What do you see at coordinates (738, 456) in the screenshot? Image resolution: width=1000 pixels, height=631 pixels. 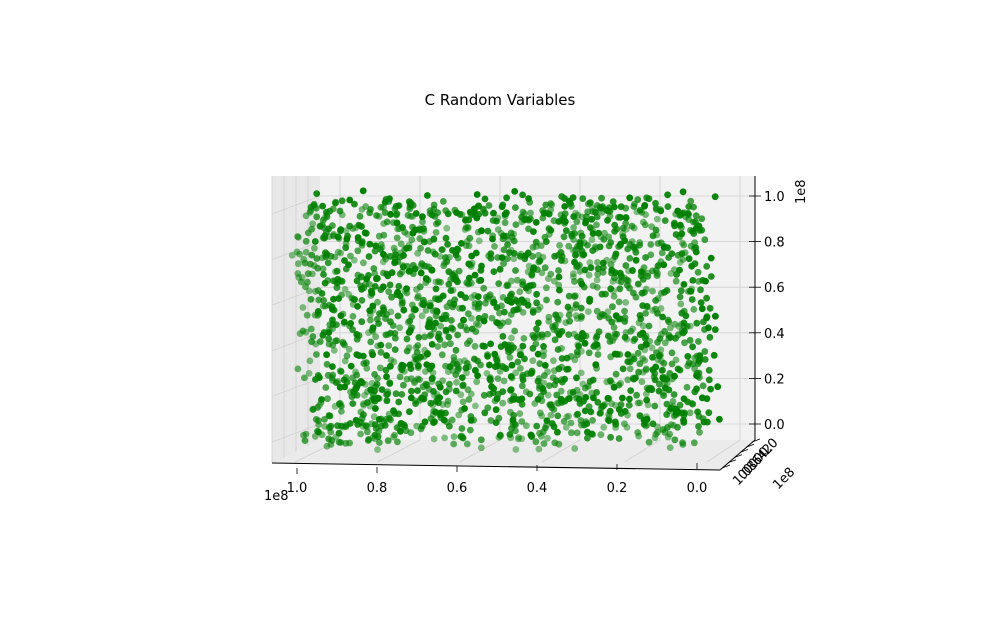 I see `y-tick-mark` at bounding box center [738, 456].